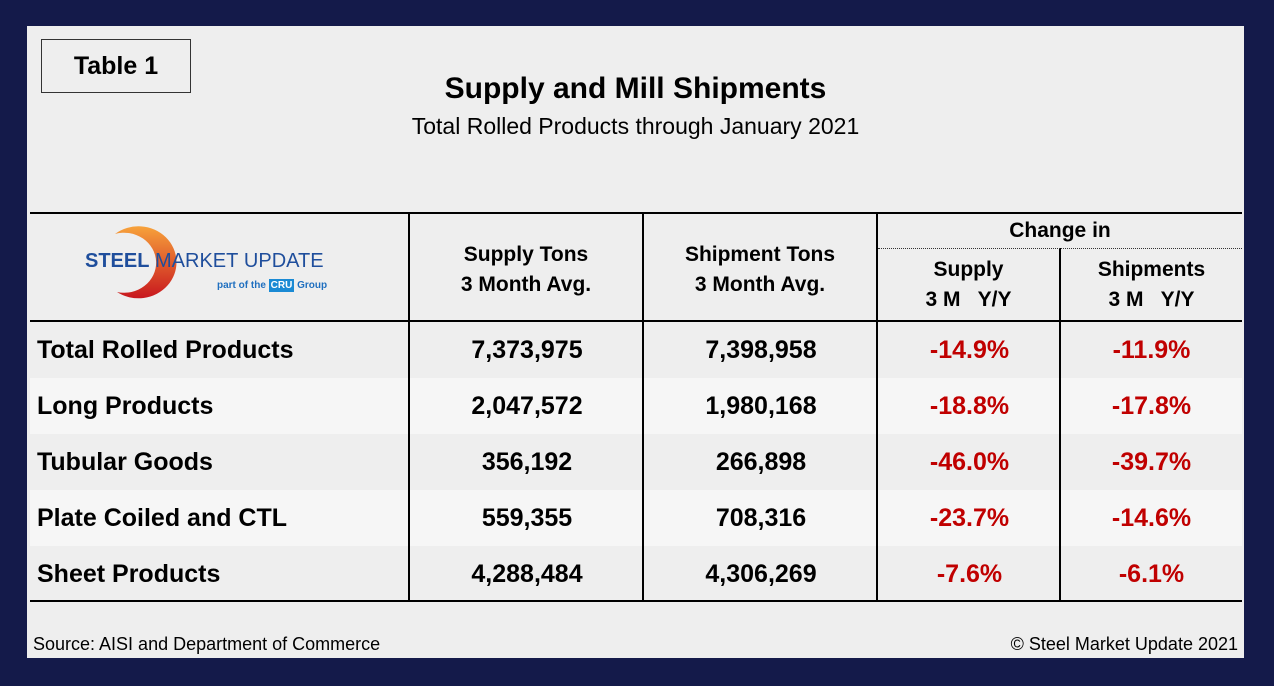 Image resolution: width=1274 pixels, height=686 pixels. Describe the element at coordinates (761, 405) in the screenshot. I see `cell-shipments: 1,980,168` at that location.